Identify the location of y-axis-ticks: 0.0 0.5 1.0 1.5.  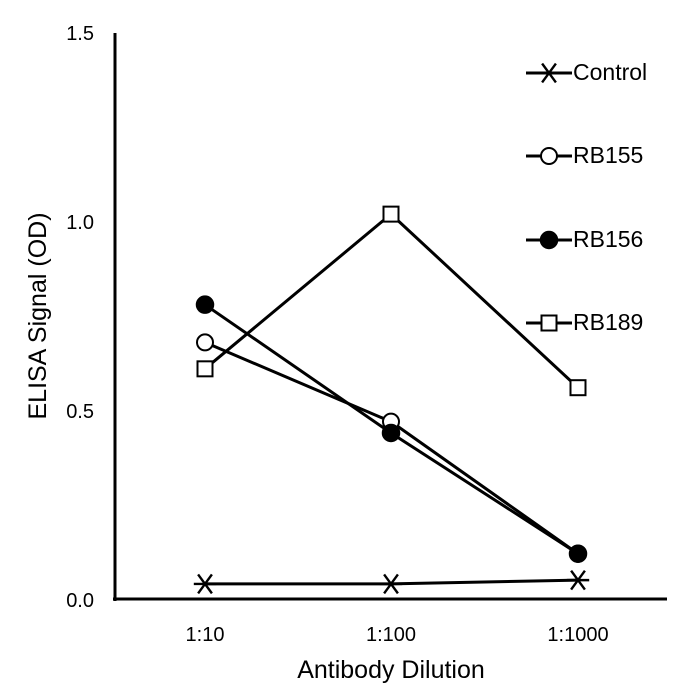
(80, 317).